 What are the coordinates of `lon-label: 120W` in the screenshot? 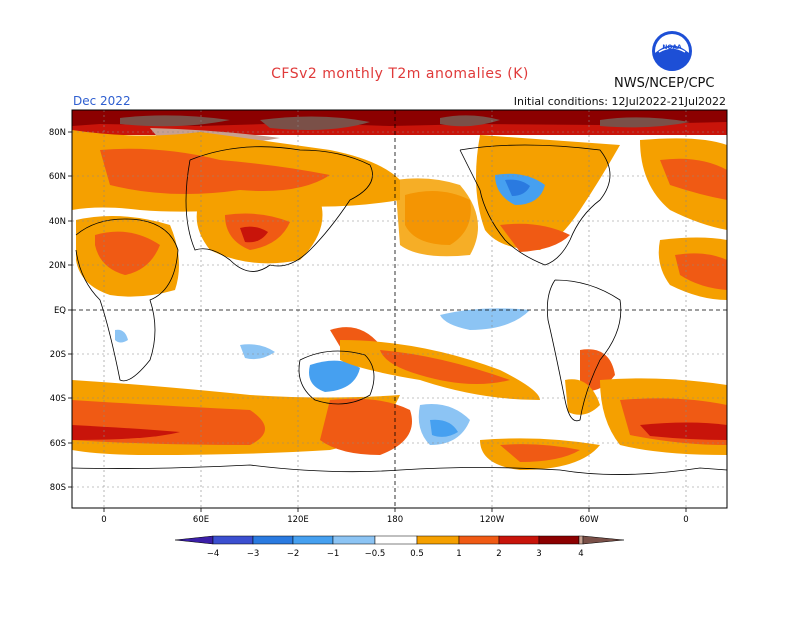 It's located at (492, 520).